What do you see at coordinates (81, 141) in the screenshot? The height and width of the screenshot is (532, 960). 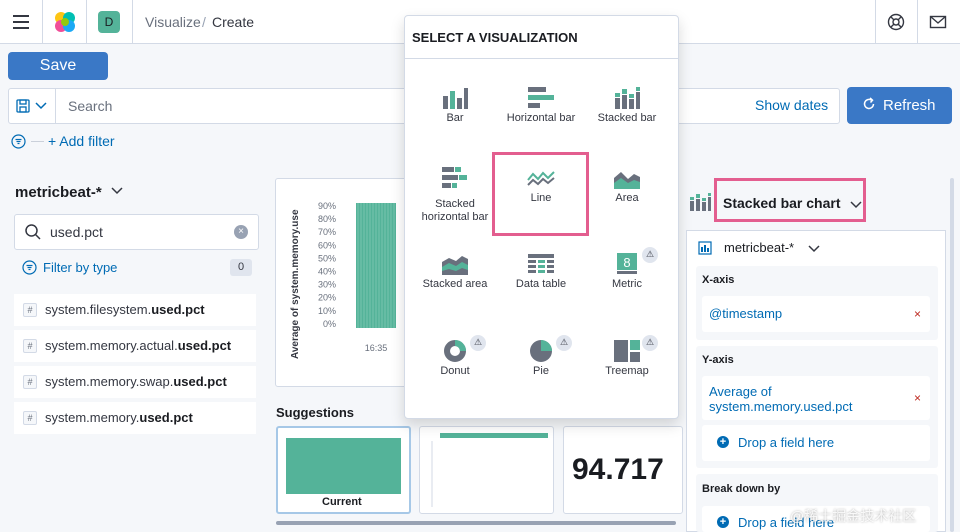 I see `add-filter-button: + Add filter` at bounding box center [81, 141].